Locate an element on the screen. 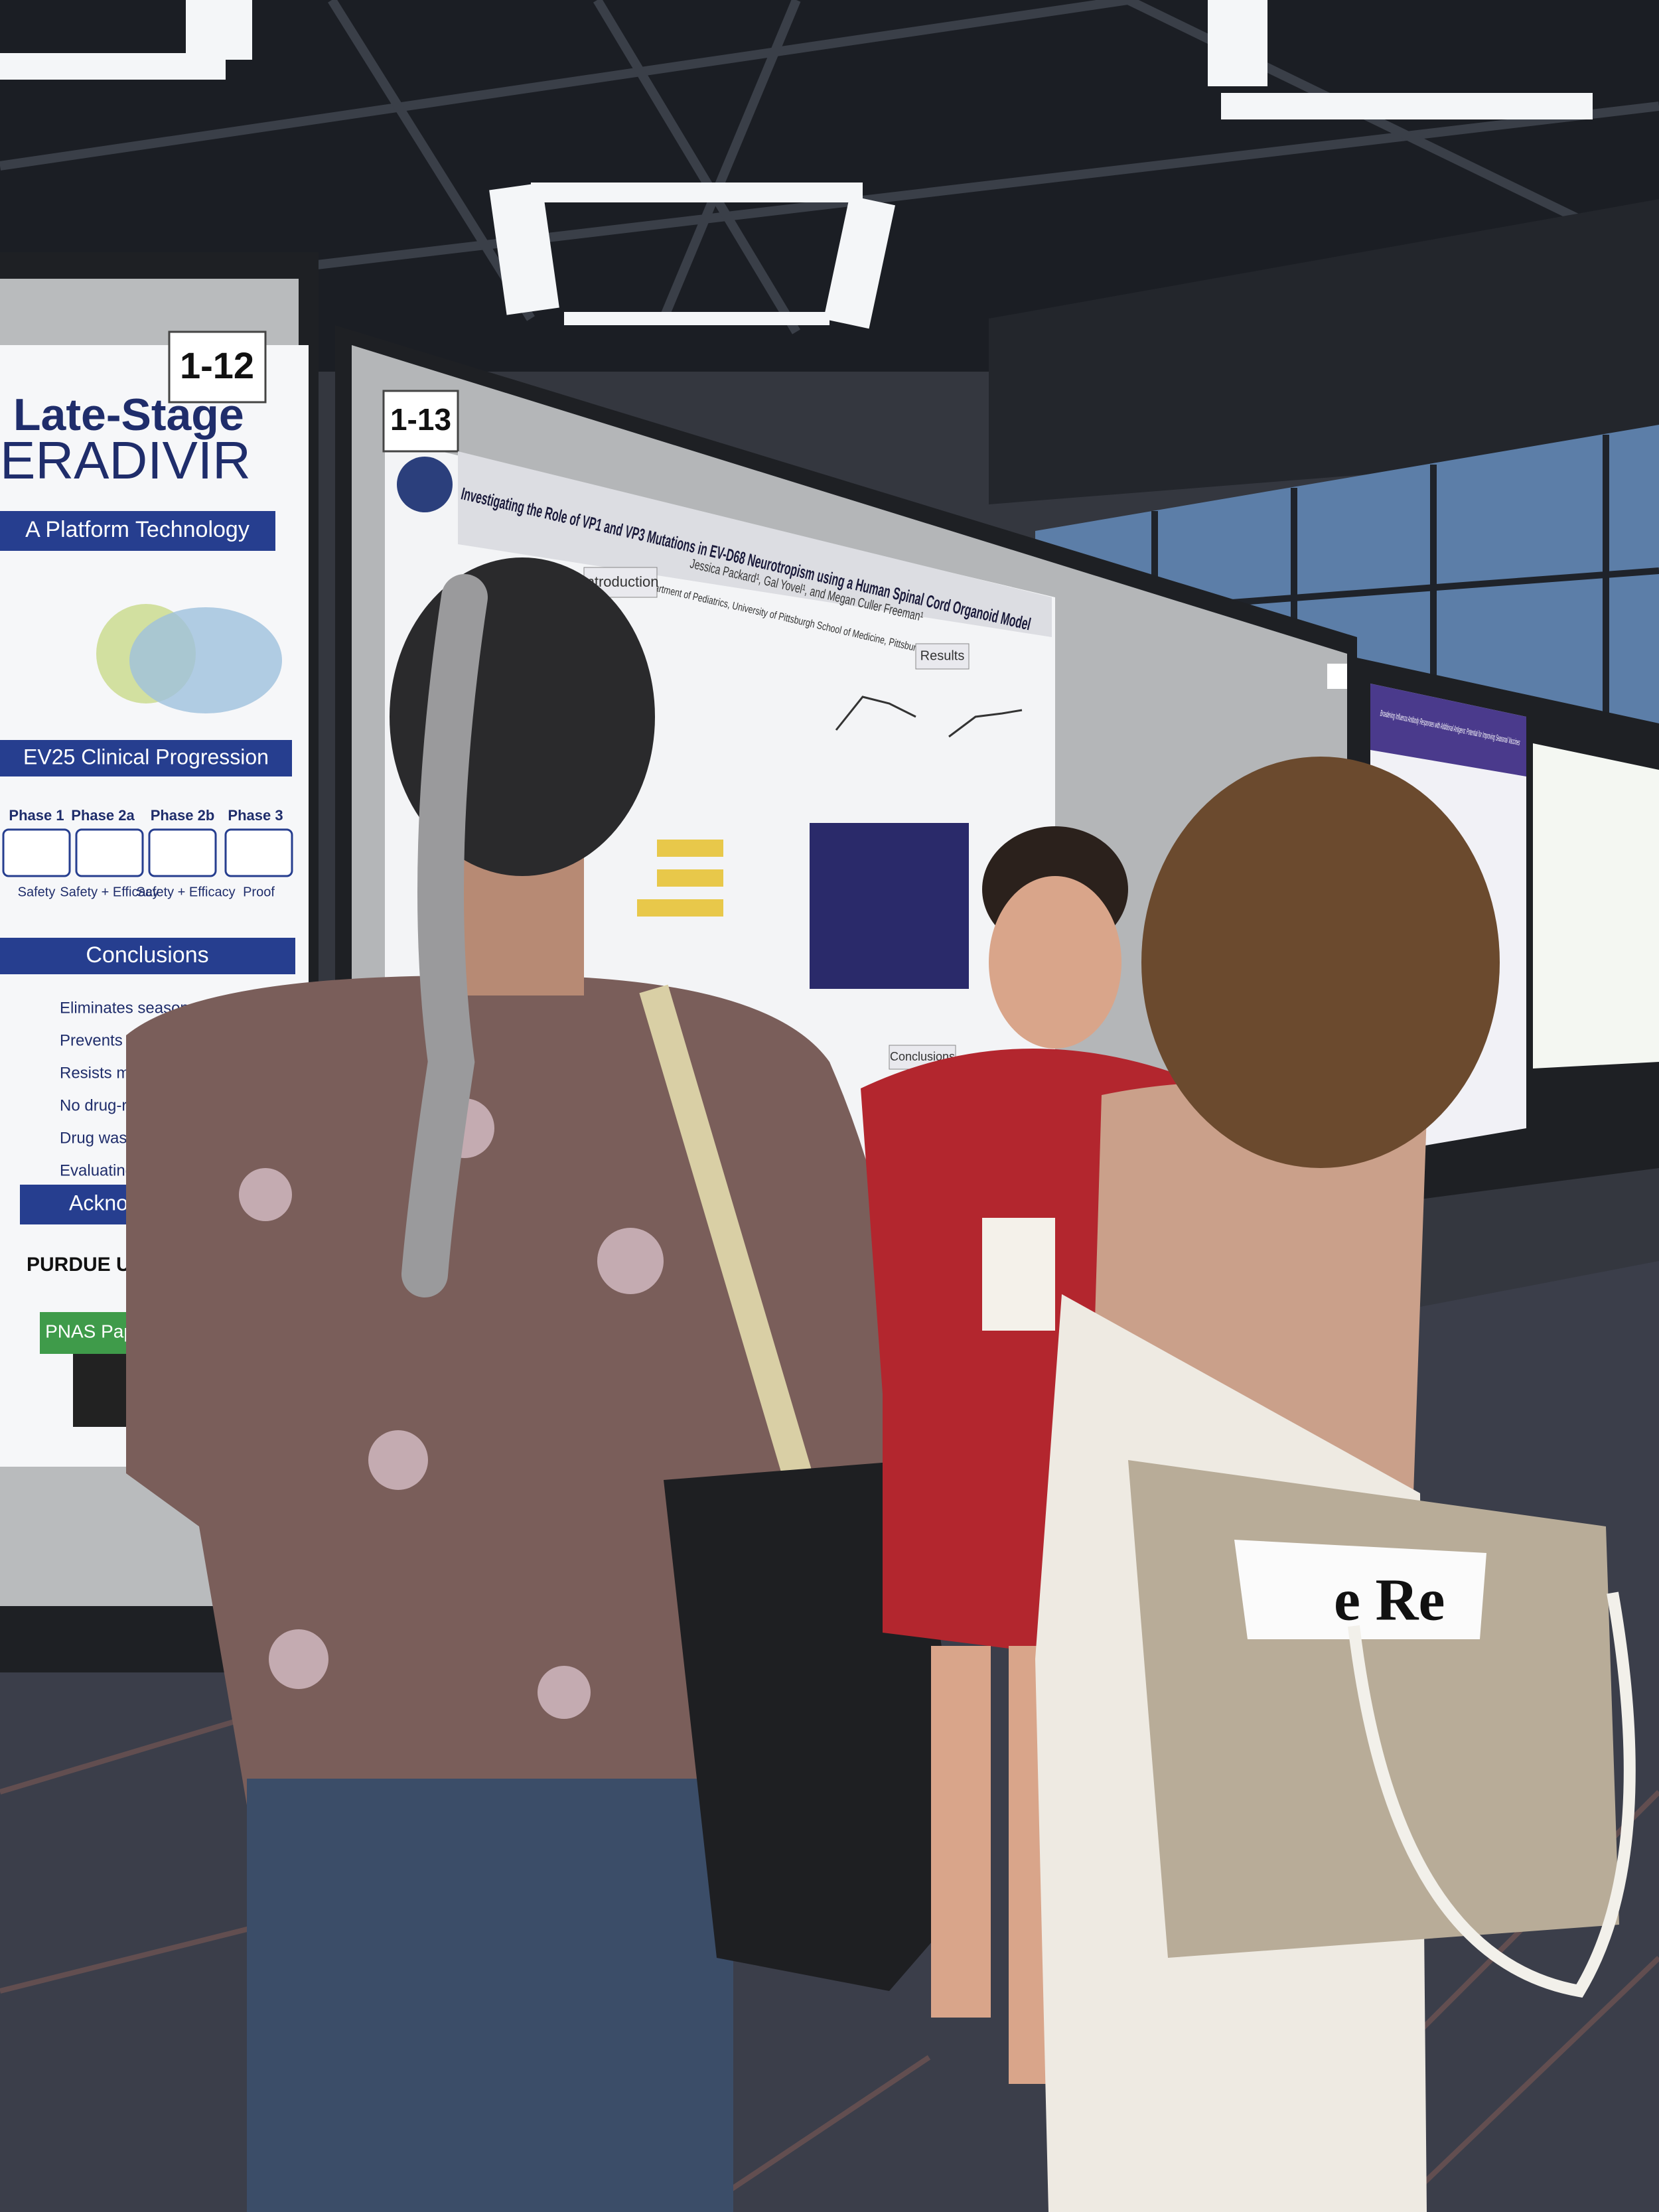 The image size is (1659, 2212). phase-row: Phase 1 Phase 2a Phase 2b Phase 3 is located at coordinates (146, 816).